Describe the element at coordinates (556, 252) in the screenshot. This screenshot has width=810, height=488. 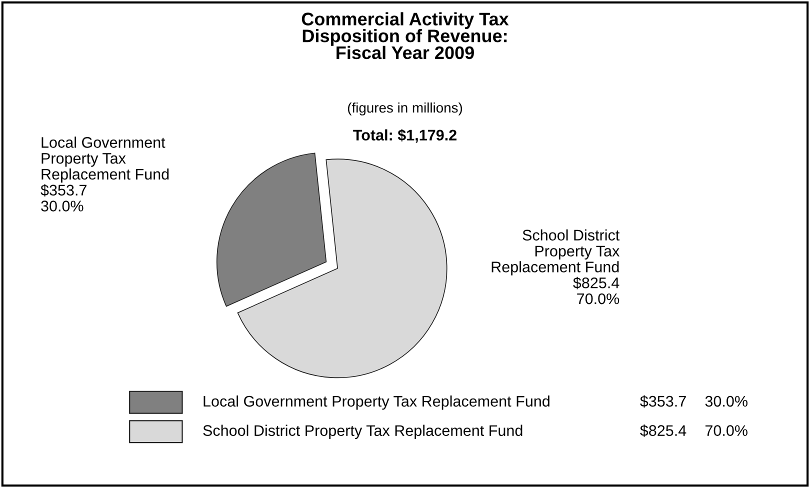
I see `slice-label: School District Property Tax Replacement Fund` at that location.